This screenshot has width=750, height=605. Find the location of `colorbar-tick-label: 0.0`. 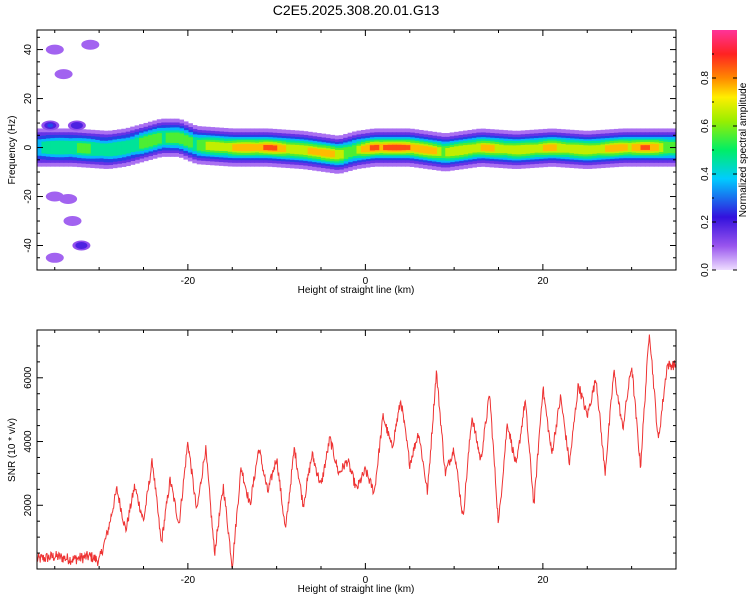

colorbar-tick-label: 0.0 is located at coordinates (705, 270).